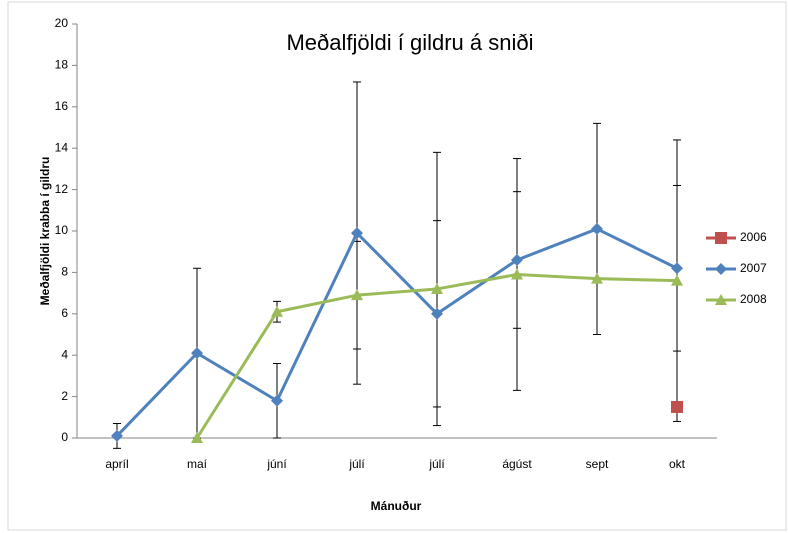  Describe the element at coordinates (62, 65) in the screenshot. I see `y-tick-label: 18` at that location.